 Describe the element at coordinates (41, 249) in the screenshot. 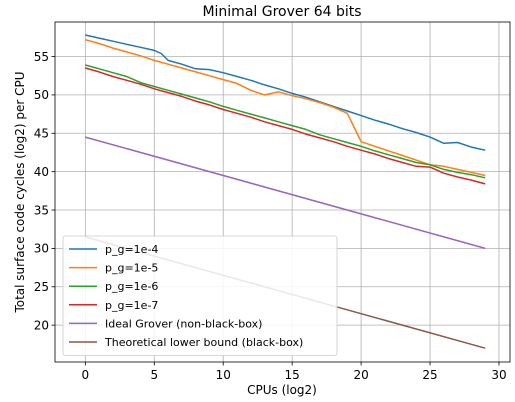

I see `y-tick-label: 30` at that location.